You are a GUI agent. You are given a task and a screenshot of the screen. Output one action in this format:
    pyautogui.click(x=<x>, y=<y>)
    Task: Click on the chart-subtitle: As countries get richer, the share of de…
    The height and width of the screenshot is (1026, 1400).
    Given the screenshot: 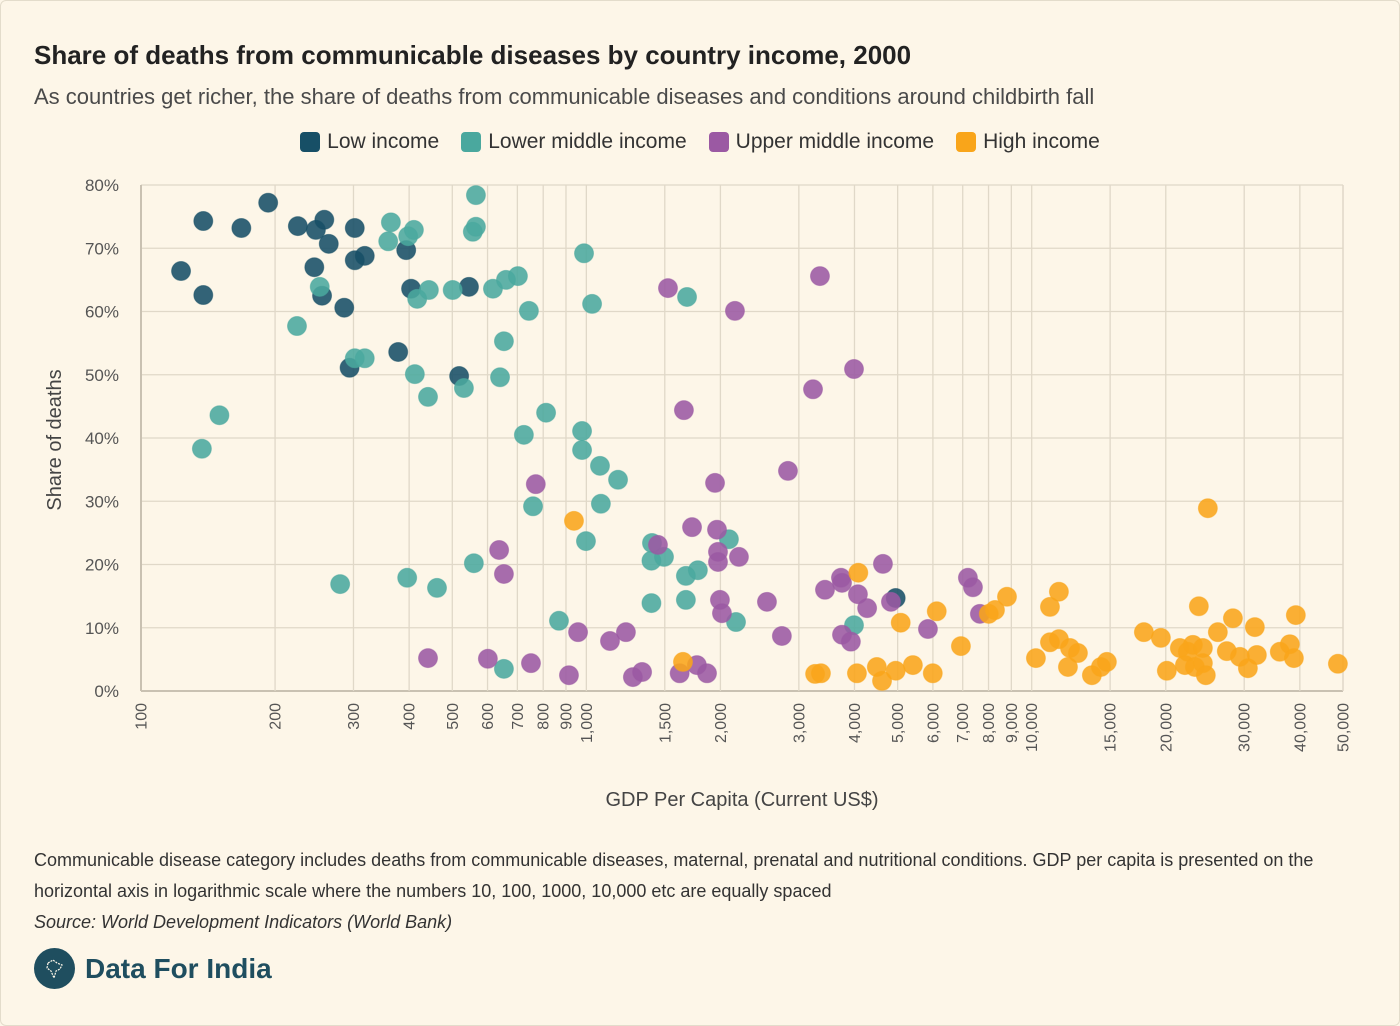 What is the action you would take?
    pyautogui.click(x=564, y=96)
    